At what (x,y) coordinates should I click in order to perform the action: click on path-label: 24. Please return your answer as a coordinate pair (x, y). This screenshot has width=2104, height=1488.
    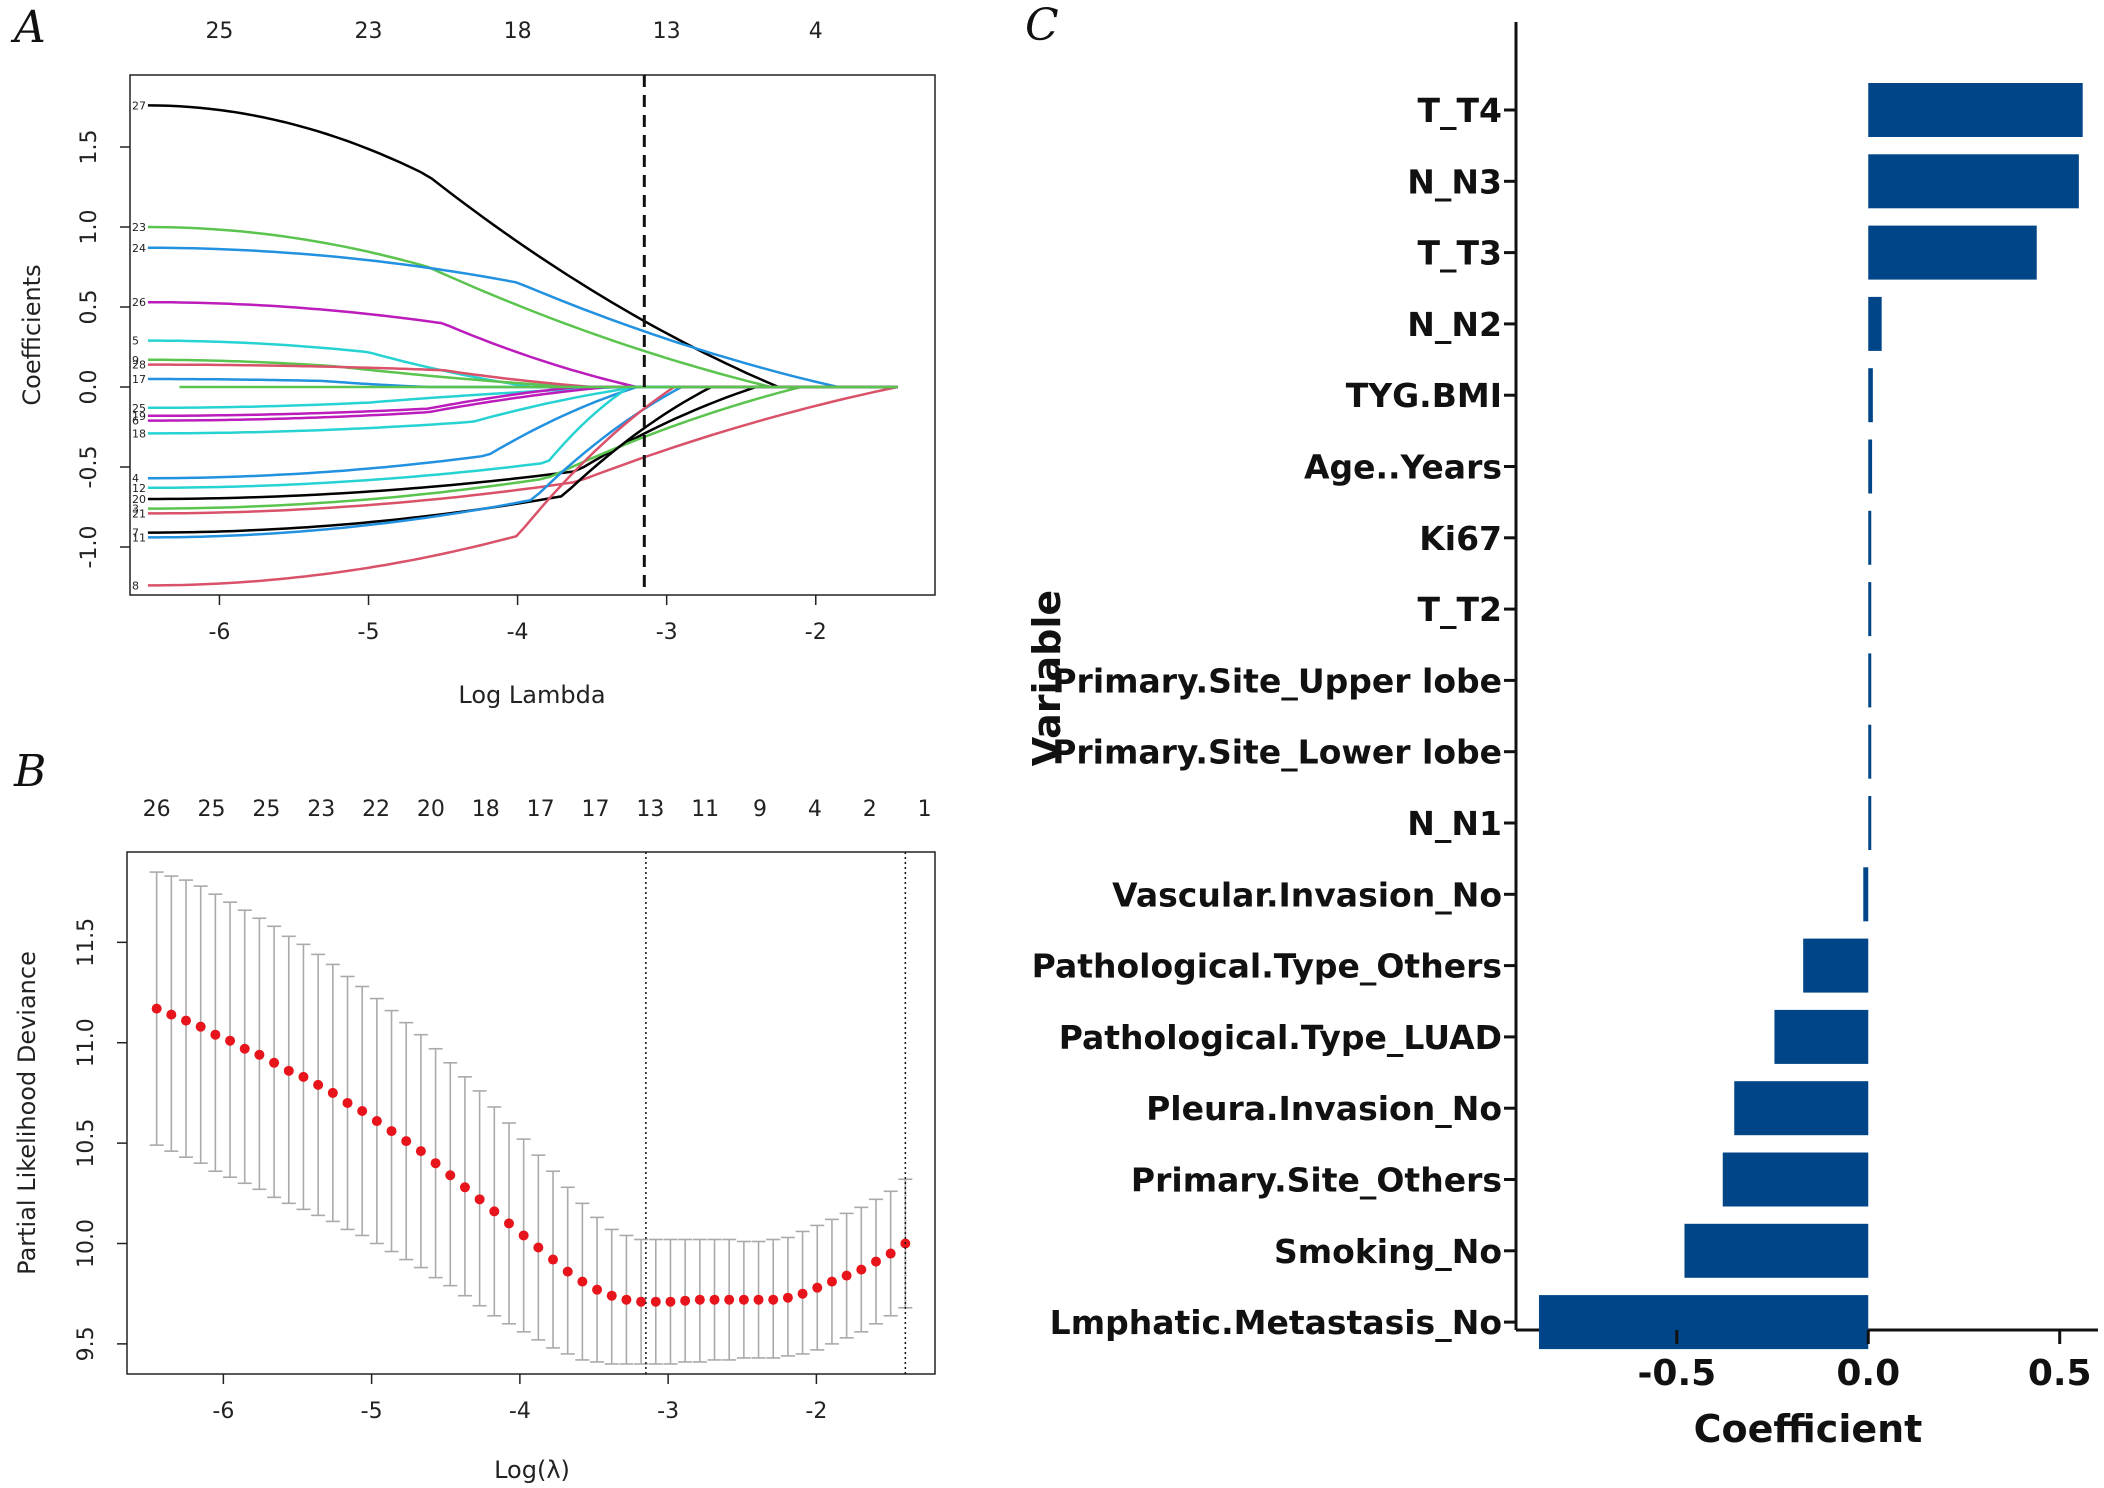
    Looking at the image, I should click on (139, 248).